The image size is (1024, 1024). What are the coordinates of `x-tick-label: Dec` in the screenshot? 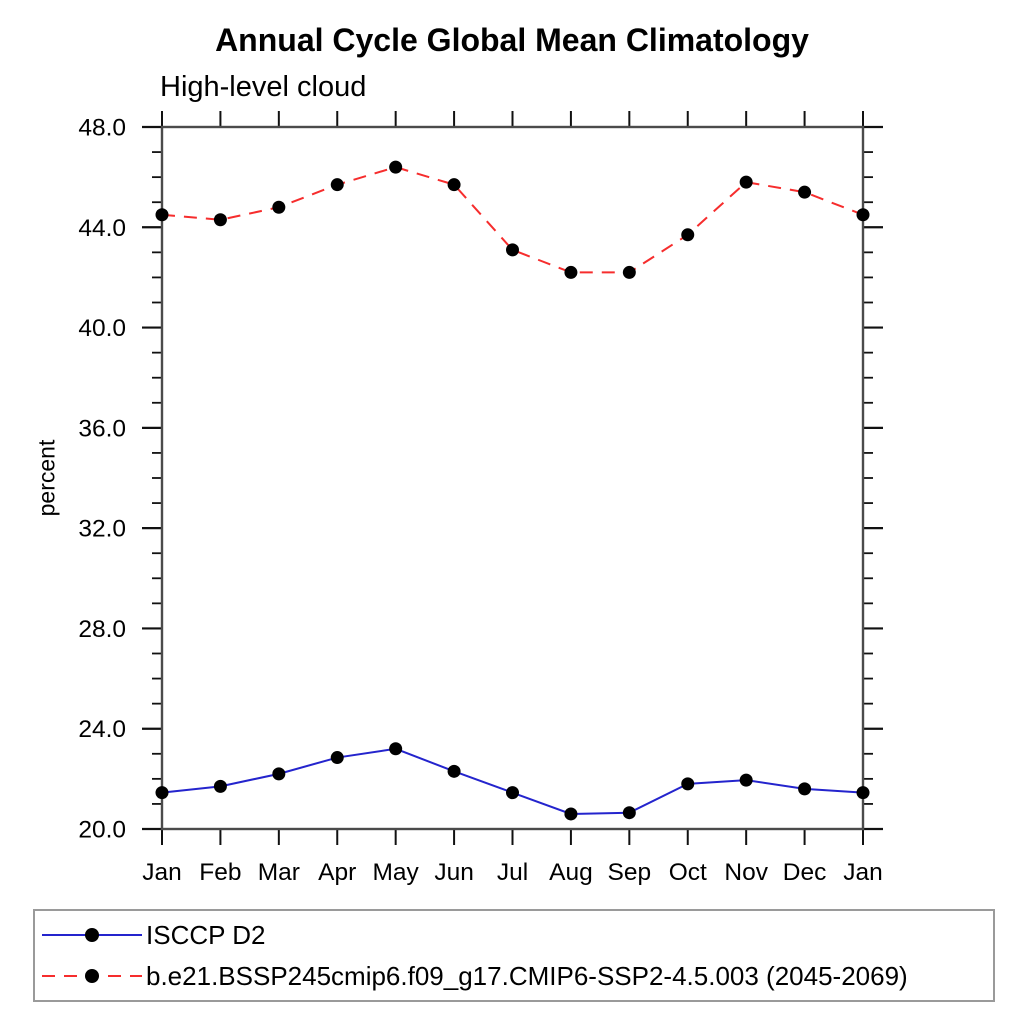 It's located at (805, 872).